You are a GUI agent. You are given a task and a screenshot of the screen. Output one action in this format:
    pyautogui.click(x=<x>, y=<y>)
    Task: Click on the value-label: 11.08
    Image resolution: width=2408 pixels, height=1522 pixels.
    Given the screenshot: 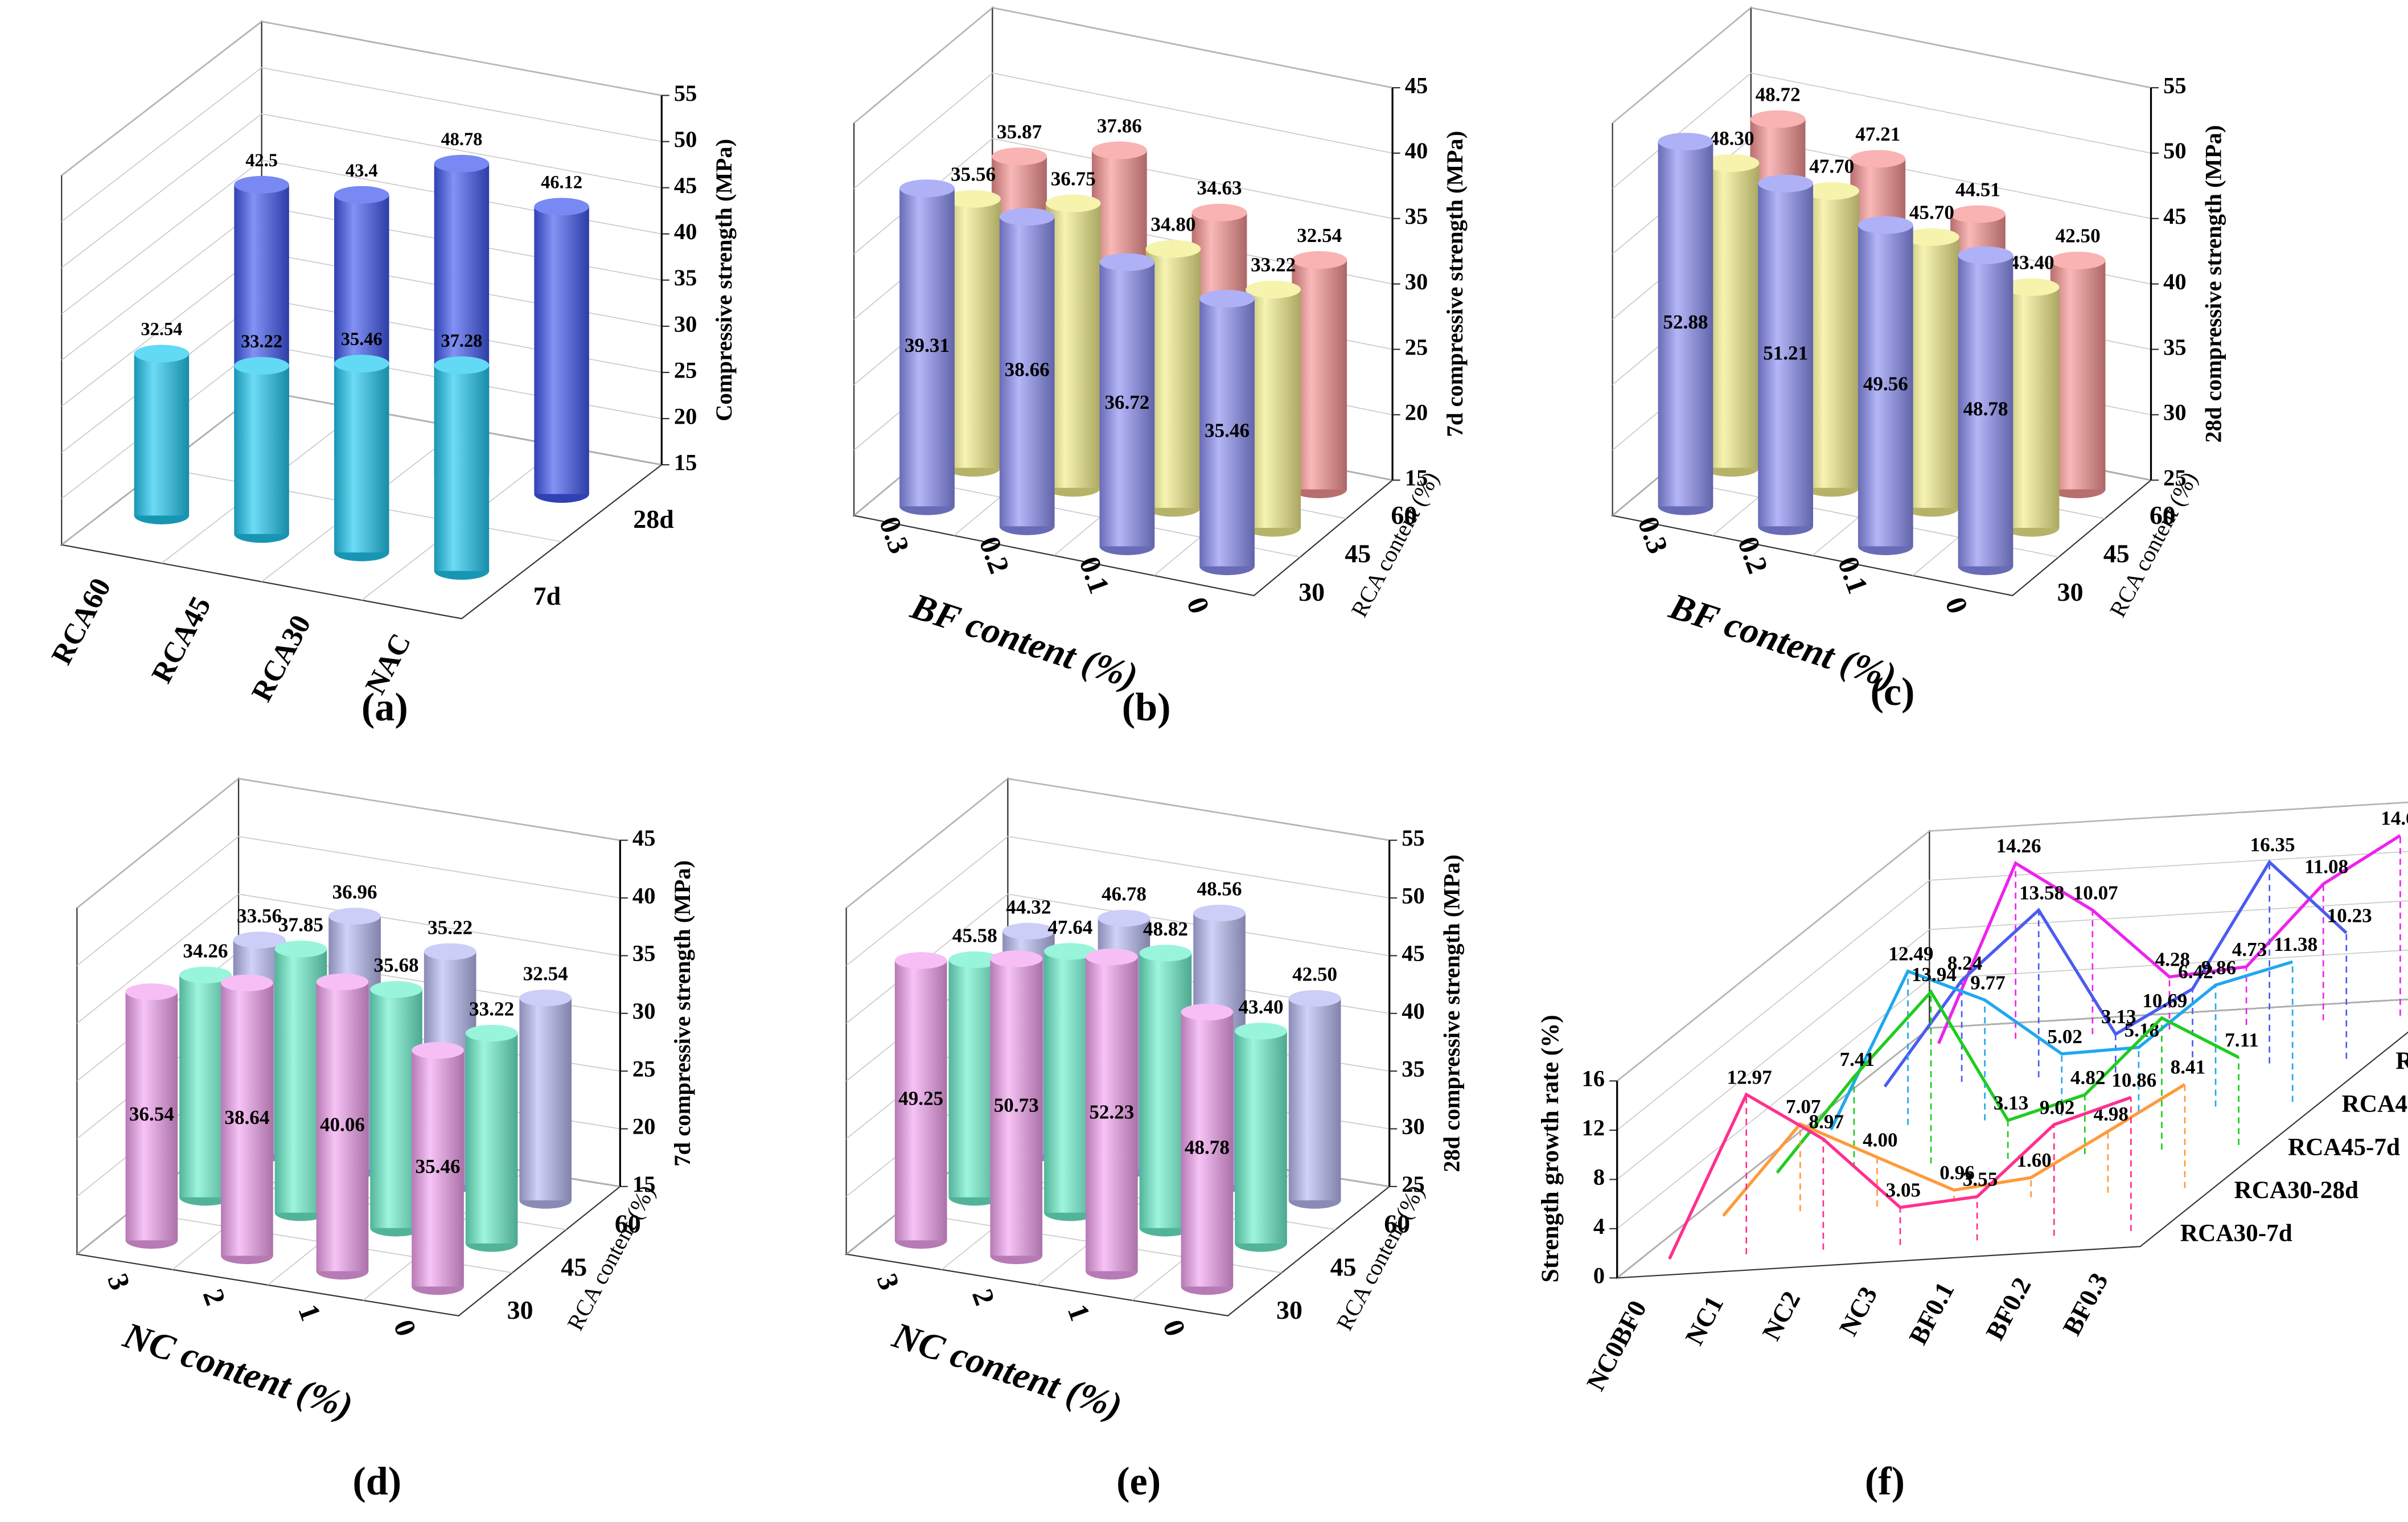 What is the action you would take?
    pyautogui.click(x=2326, y=866)
    